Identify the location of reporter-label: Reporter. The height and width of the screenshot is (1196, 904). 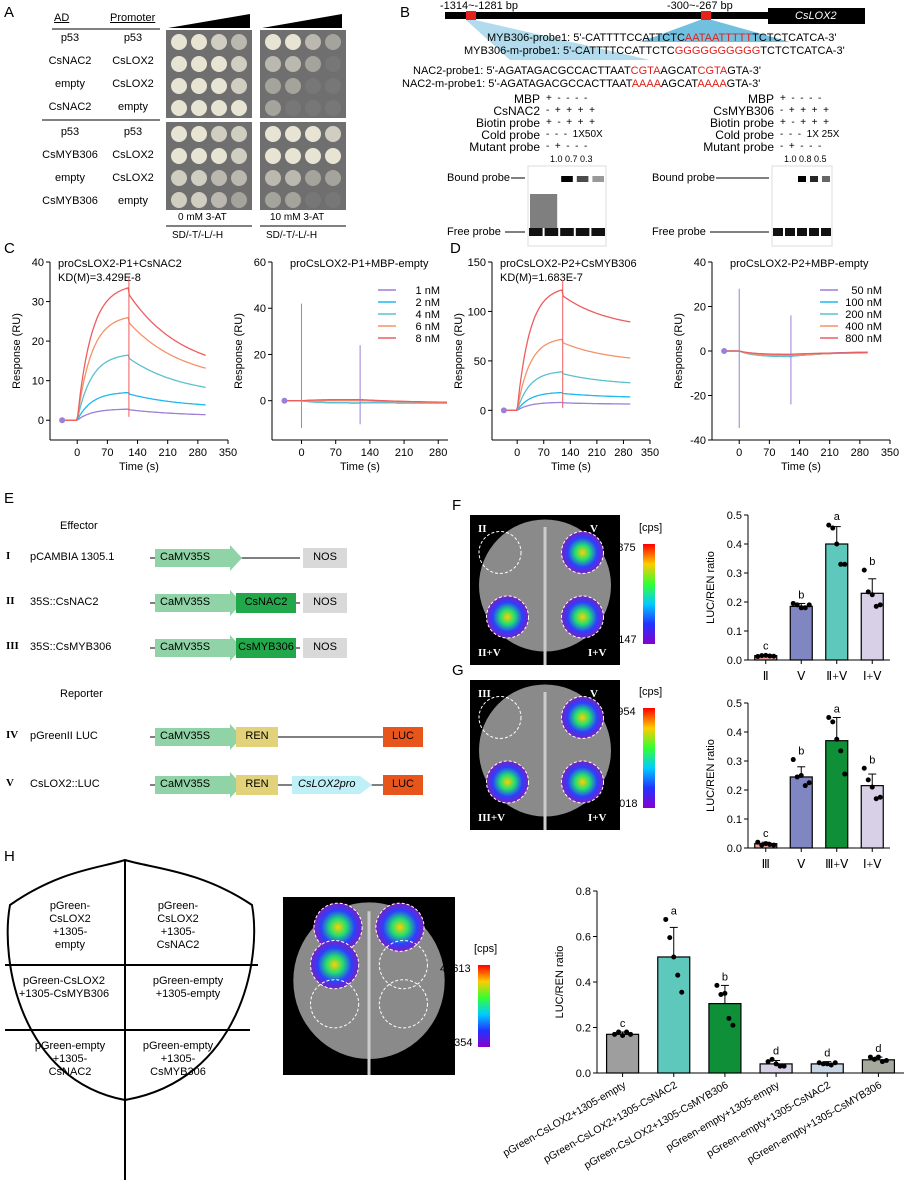
(81, 694).